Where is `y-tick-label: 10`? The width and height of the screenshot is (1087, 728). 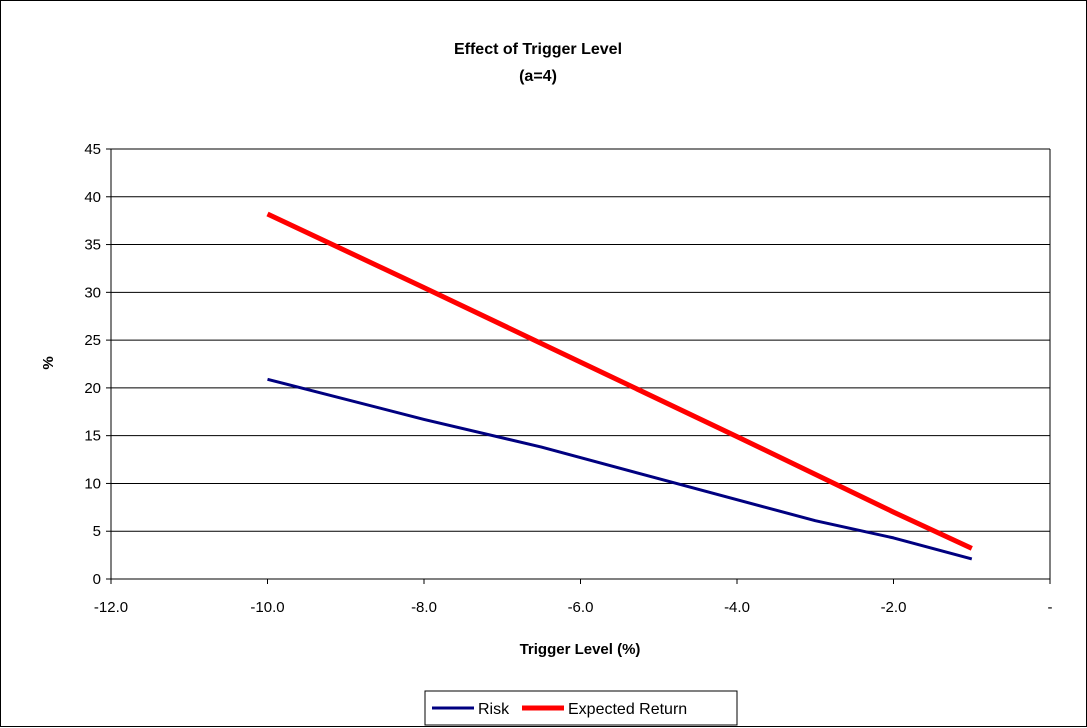 y-tick-label: 10 is located at coordinates (92, 483).